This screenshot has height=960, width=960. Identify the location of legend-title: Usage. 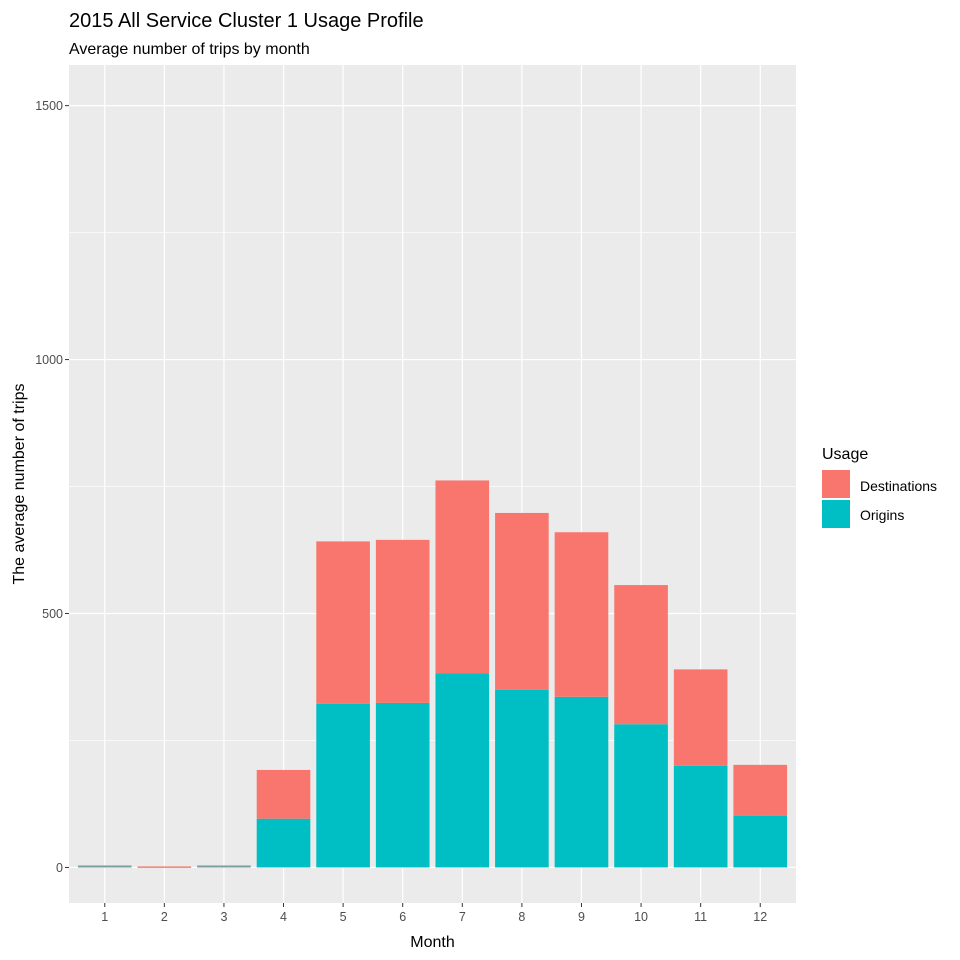
(845, 454).